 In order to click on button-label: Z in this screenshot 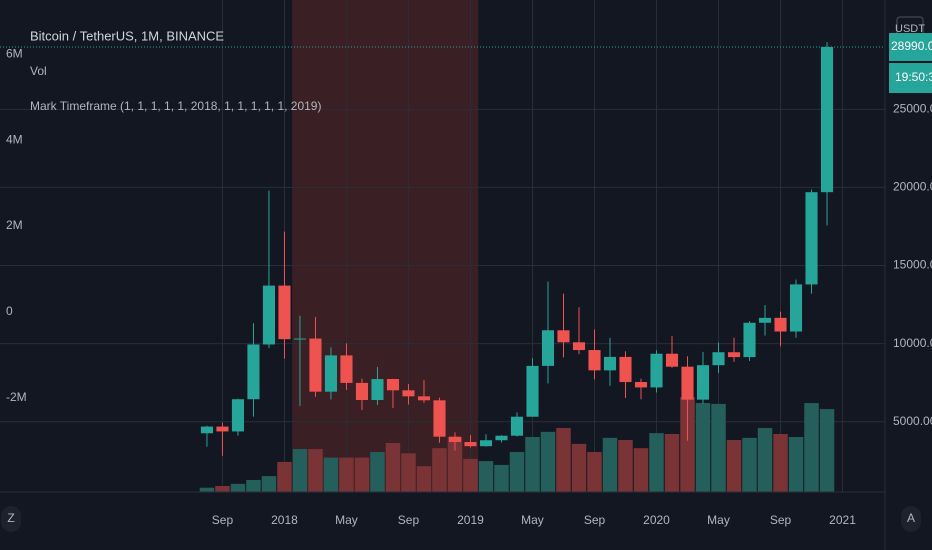, I will do `click(10, 518)`.